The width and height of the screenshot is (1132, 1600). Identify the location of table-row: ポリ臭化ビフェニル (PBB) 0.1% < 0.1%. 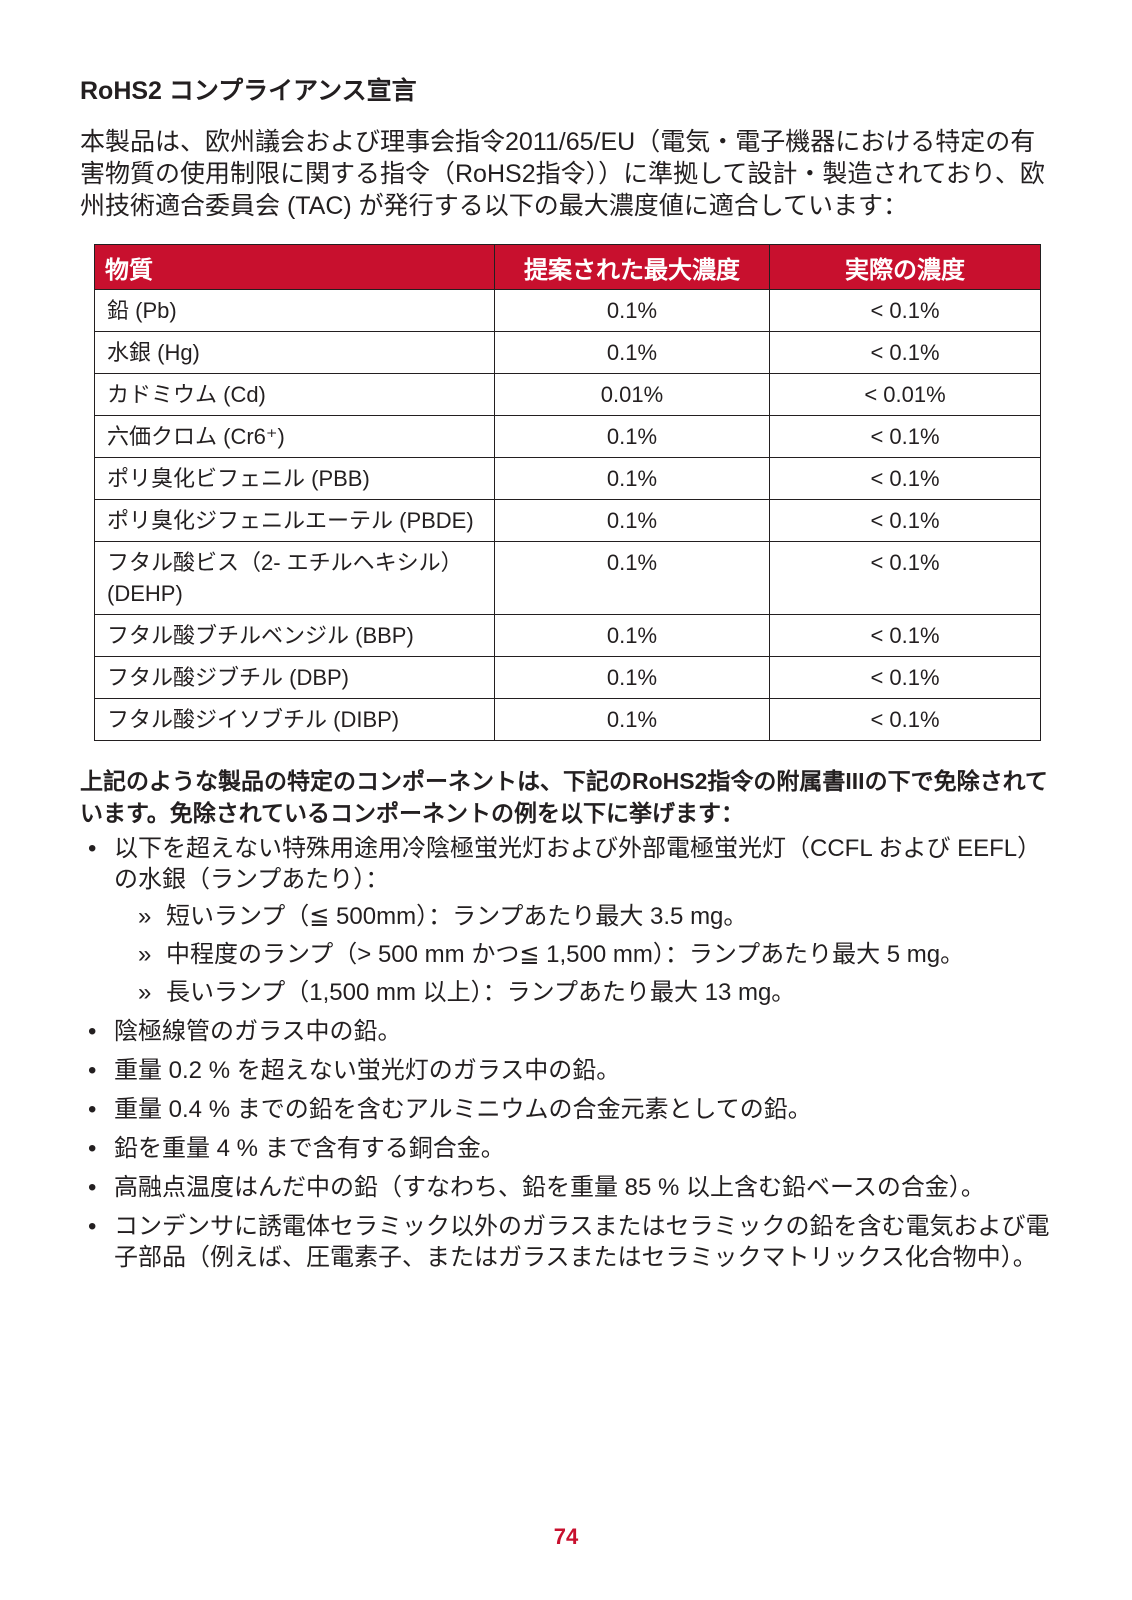
(567, 478).